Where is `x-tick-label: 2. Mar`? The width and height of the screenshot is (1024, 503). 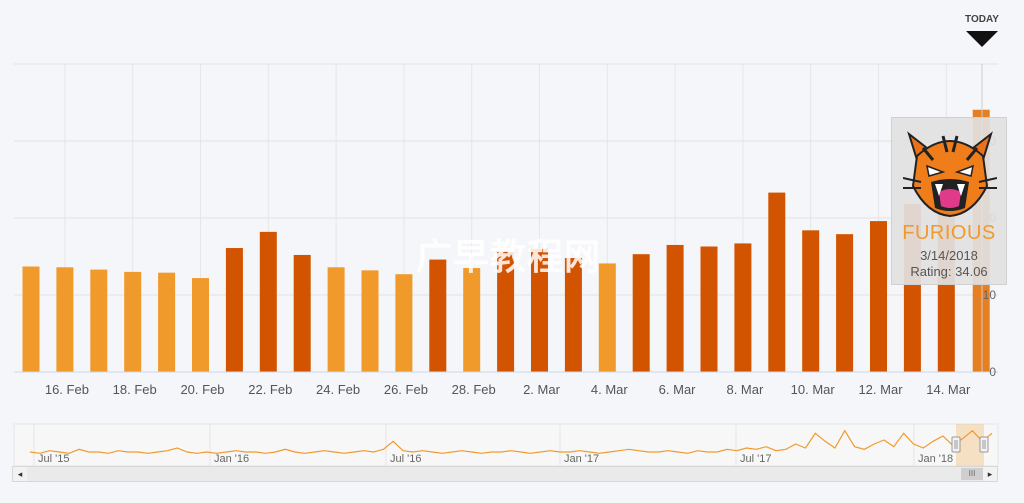 x-tick-label: 2. Mar is located at coordinates (542, 389).